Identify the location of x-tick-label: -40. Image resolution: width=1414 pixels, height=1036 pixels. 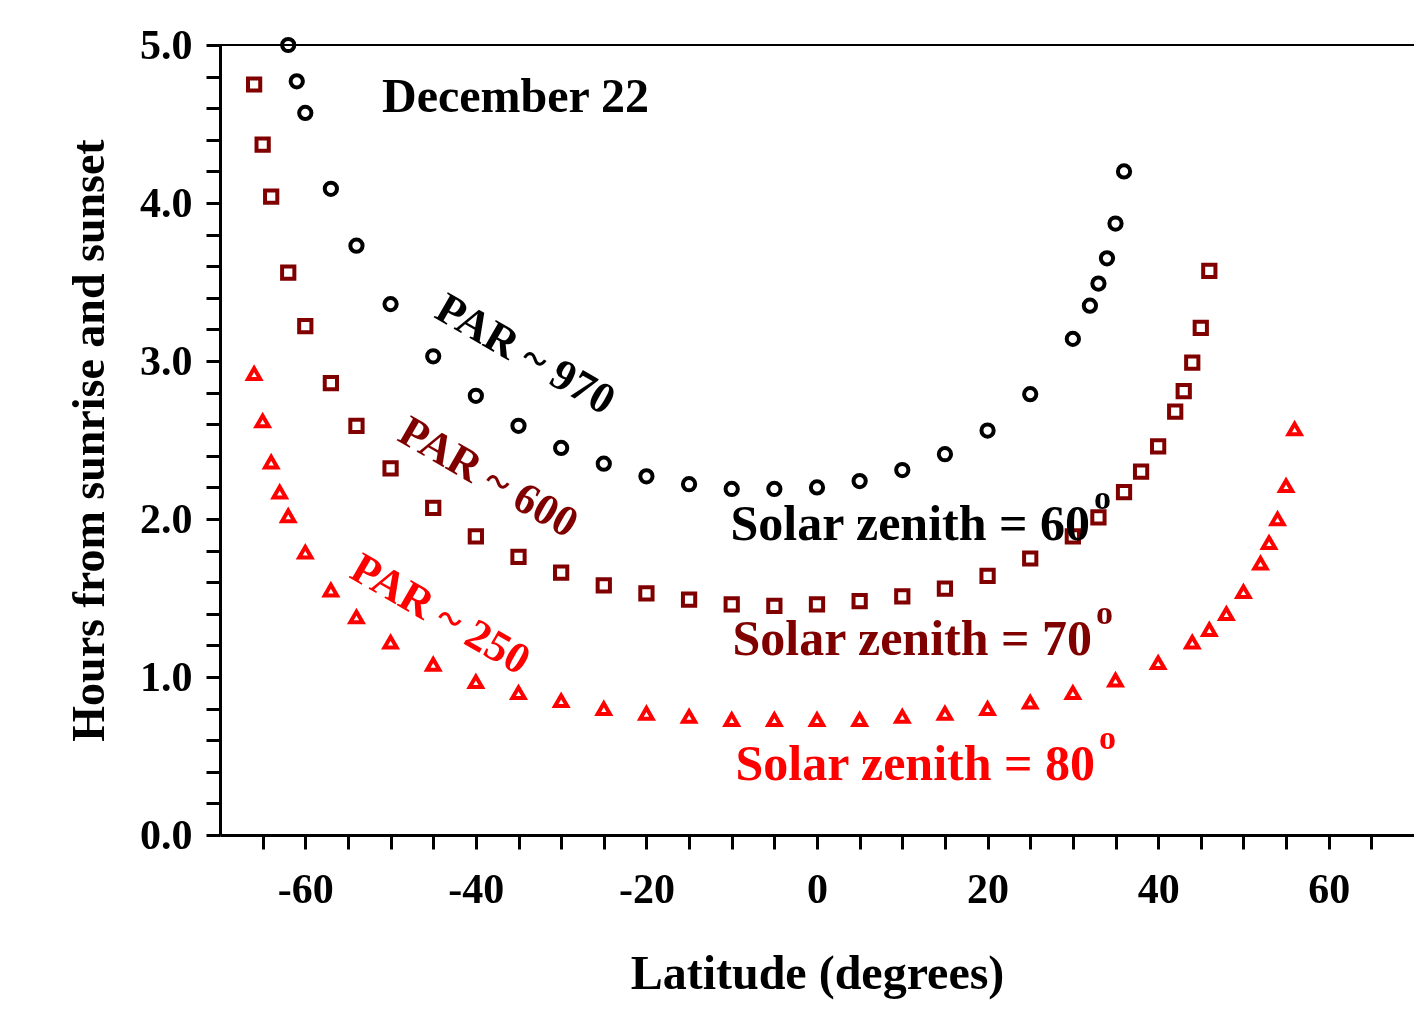
(476, 888).